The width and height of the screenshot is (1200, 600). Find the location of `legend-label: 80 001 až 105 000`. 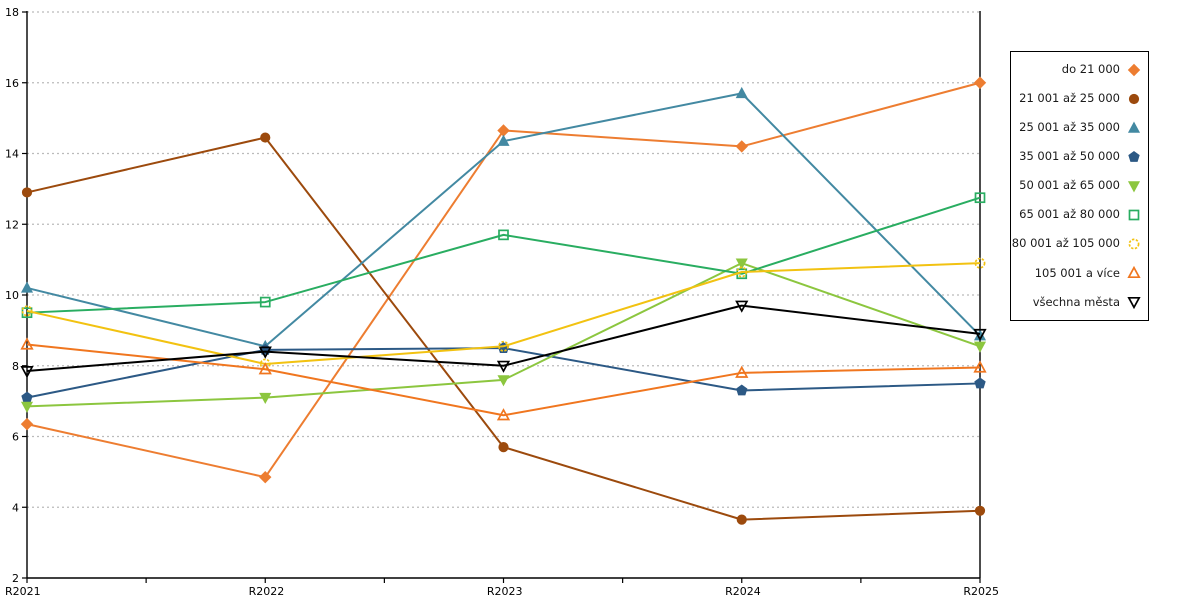

legend-label: 80 001 až 105 000 is located at coordinates (1065, 243).